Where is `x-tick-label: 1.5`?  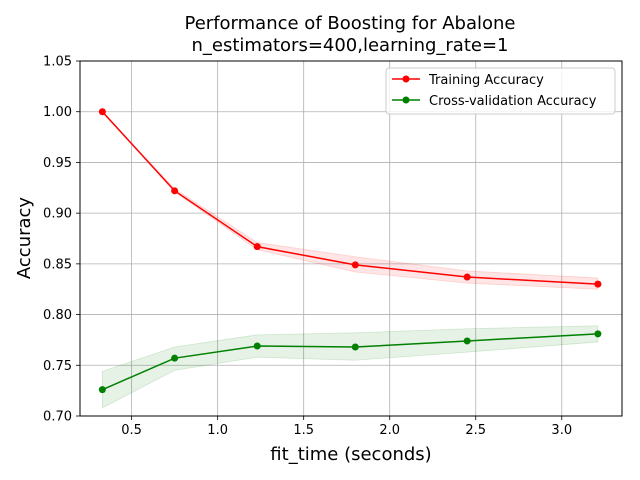
x-tick-label: 1.5 is located at coordinates (303, 430).